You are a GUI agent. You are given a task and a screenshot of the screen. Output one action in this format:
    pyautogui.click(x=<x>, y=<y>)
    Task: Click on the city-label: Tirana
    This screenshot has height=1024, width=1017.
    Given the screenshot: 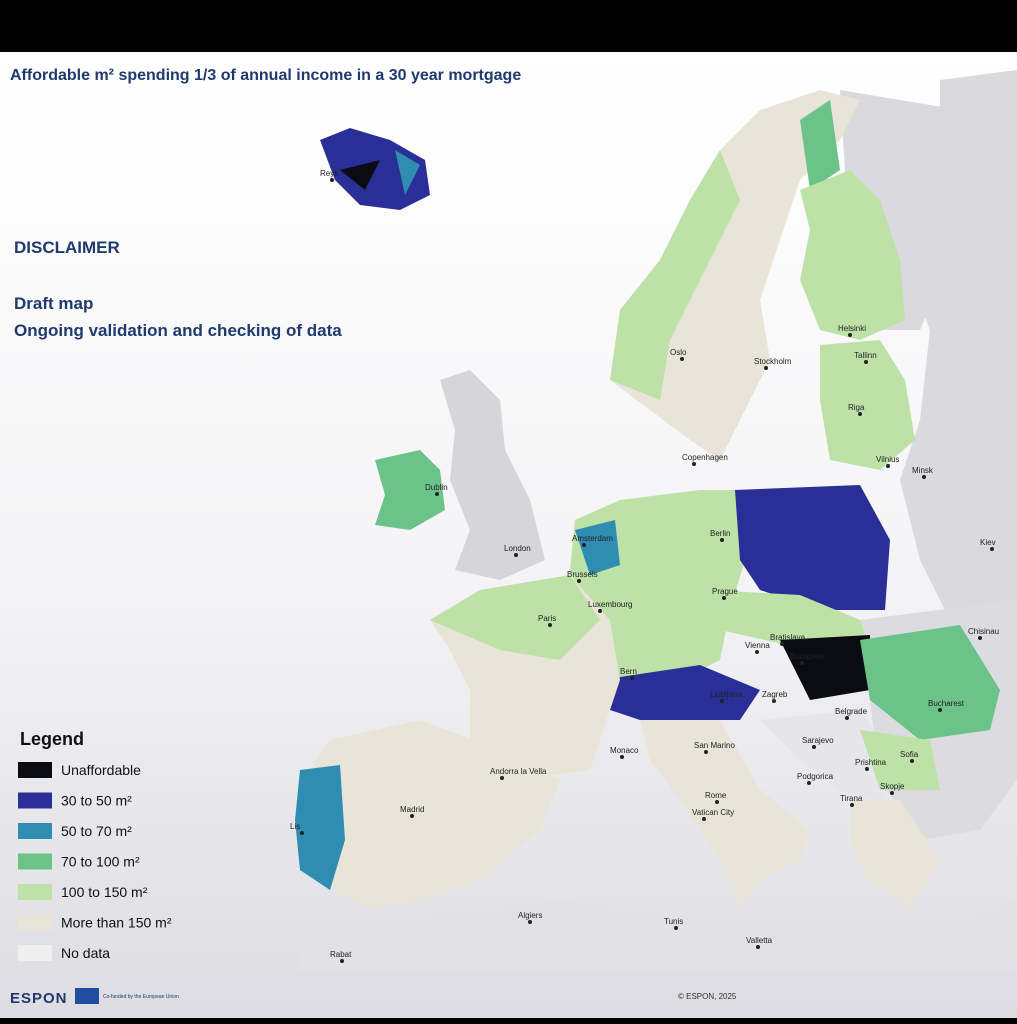 What is the action you would take?
    pyautogui.click(x=851, y=798)
    